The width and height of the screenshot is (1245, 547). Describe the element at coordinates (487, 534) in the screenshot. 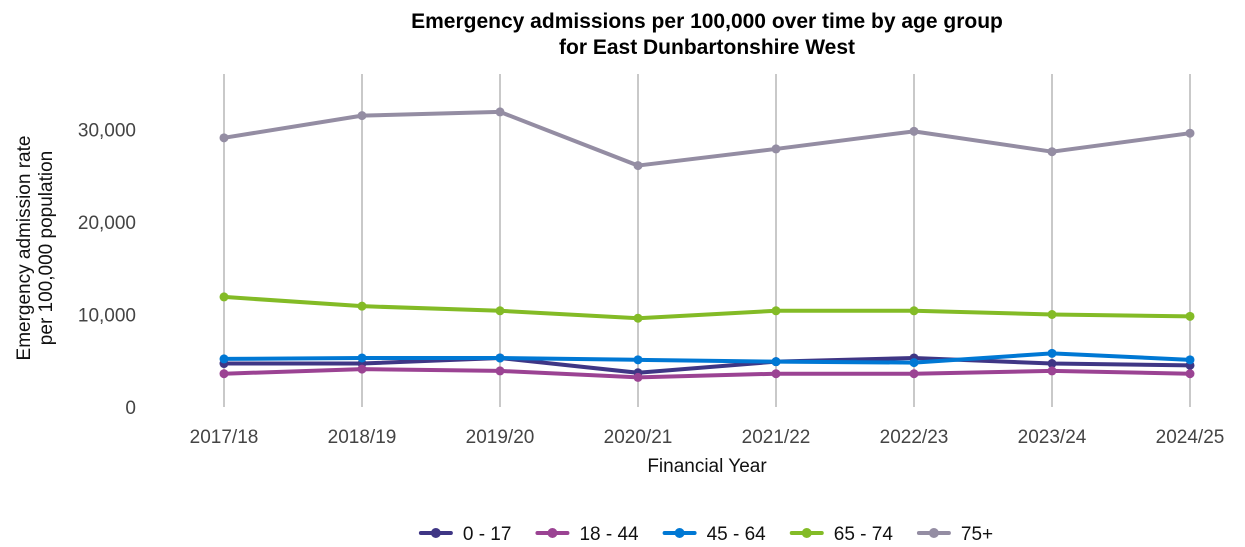

I see `legend-label-0-17: 0 - 17` at that location.